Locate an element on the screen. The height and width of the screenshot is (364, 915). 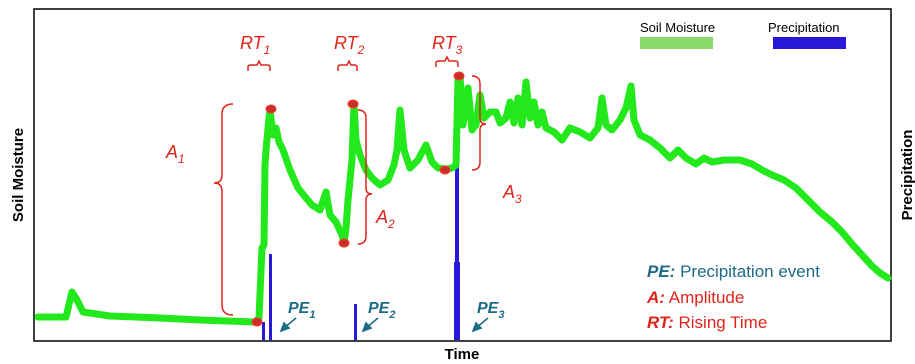
marker-pe2-start is located at coordinates (344, 243).